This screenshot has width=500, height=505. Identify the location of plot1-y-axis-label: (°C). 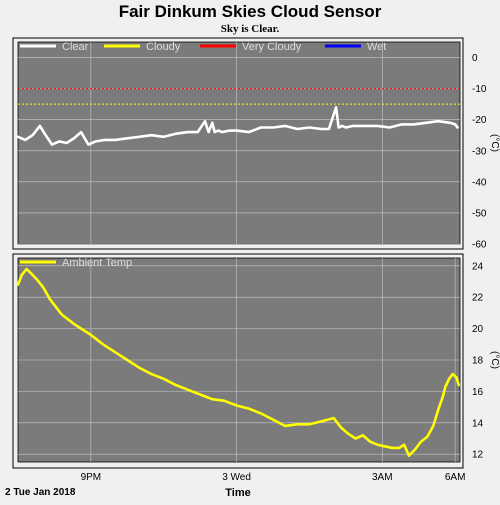
(494, 143).